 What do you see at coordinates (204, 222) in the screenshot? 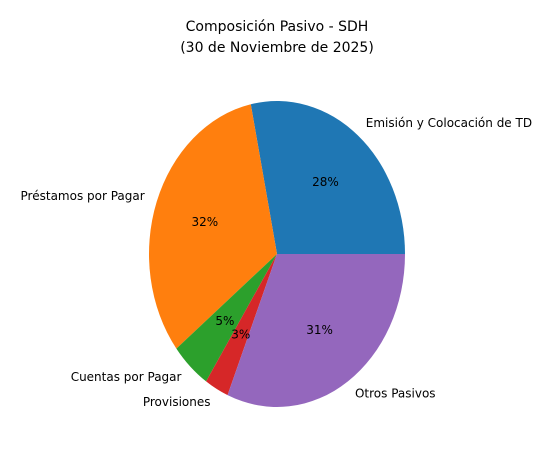
I see `percent-label: 32%` at bounding box center [204, 222].